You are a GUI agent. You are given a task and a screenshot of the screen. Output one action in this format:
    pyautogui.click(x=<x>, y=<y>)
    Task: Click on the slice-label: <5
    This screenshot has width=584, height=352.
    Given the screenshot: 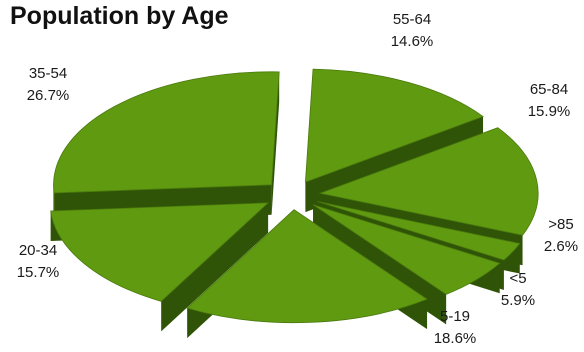 What is the action you would take?
    pyautogui.click(x=517, y=278)
    